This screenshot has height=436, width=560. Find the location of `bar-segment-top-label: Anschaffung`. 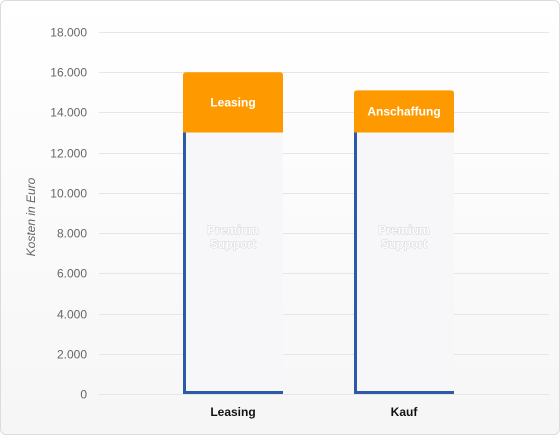

bar-segment-top-label: Anschaffung is located at coordinates (403, 111).